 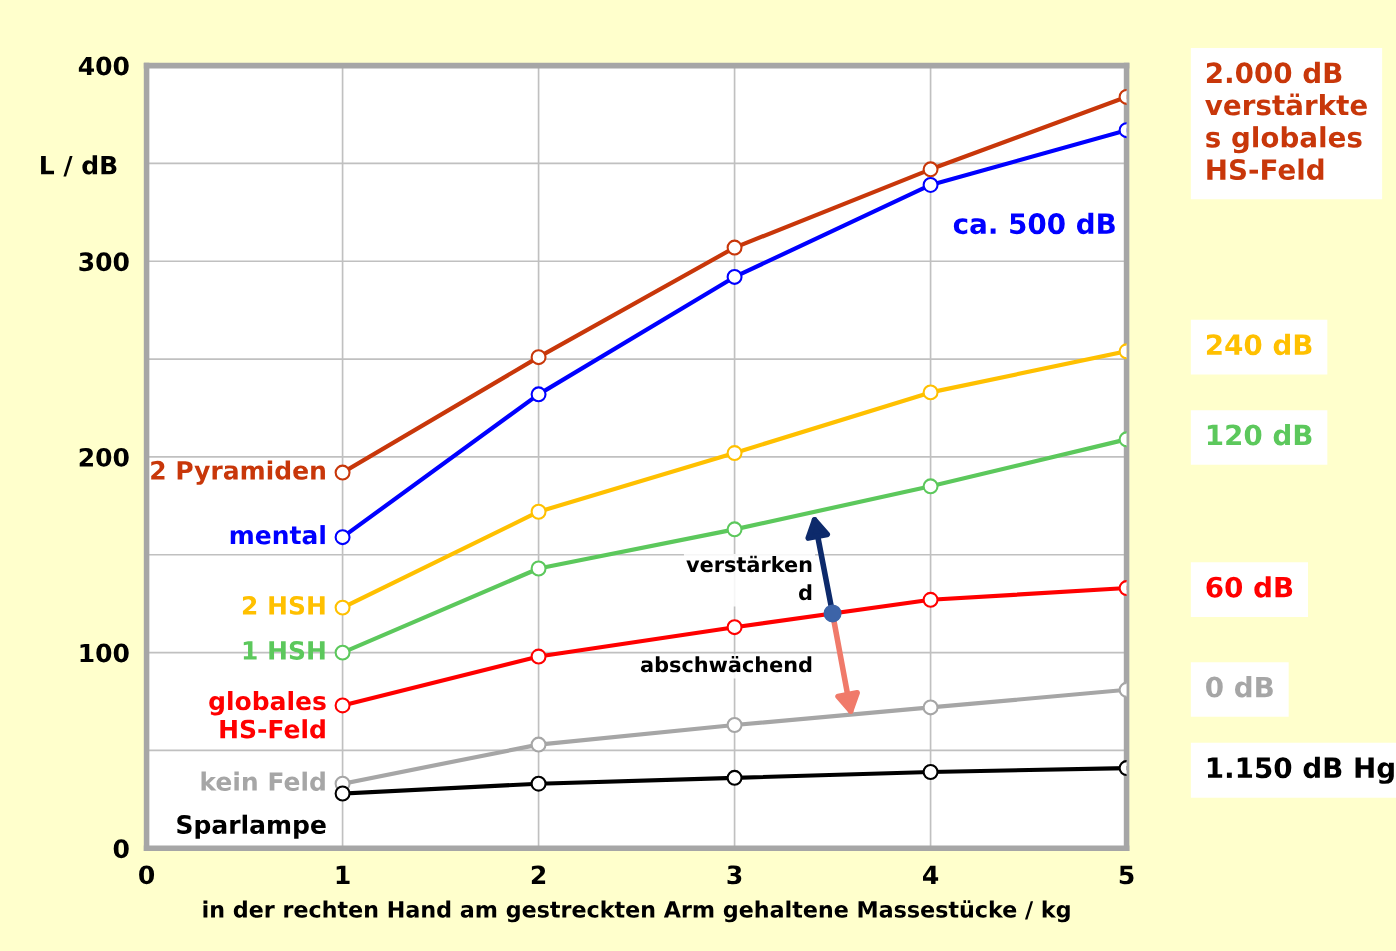 I want to click on text: 60 dB, so click(x=1249, y=587).